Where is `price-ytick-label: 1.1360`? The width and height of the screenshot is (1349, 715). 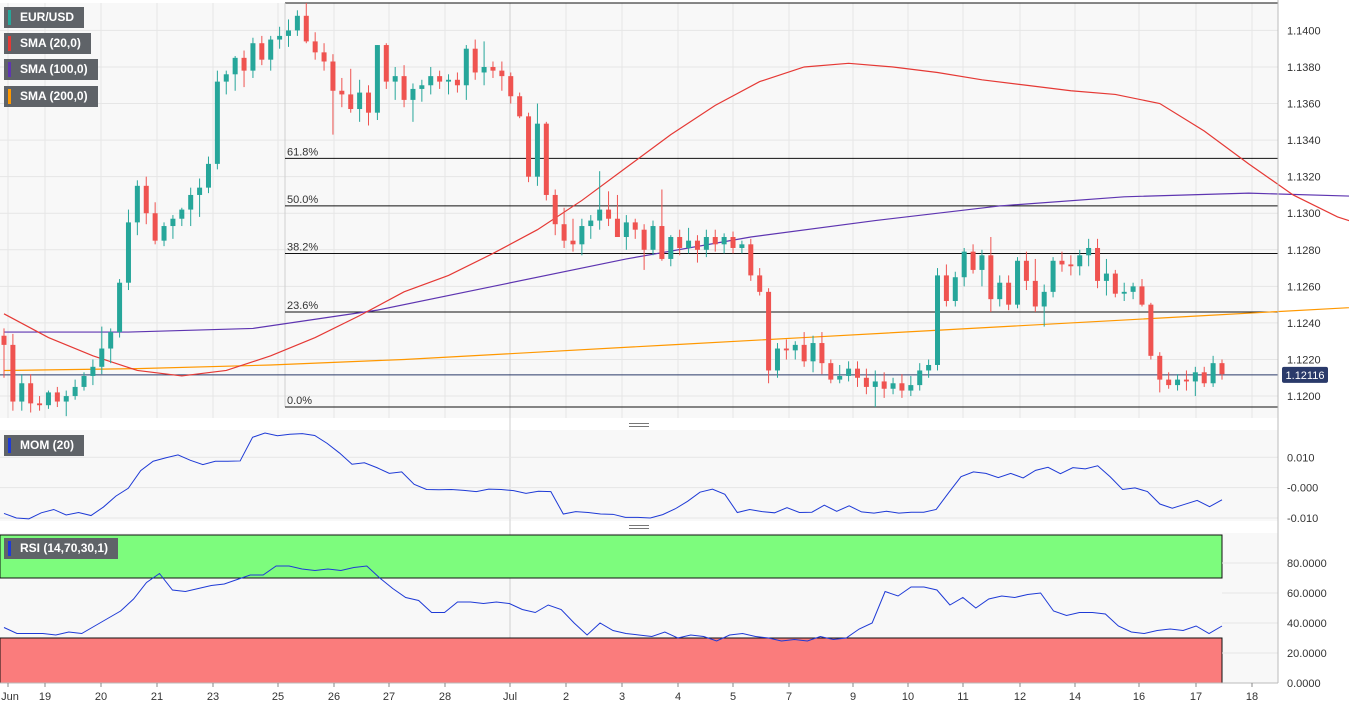 price-ytick-label: 1.1360 is located at coordinates (1304, 105).